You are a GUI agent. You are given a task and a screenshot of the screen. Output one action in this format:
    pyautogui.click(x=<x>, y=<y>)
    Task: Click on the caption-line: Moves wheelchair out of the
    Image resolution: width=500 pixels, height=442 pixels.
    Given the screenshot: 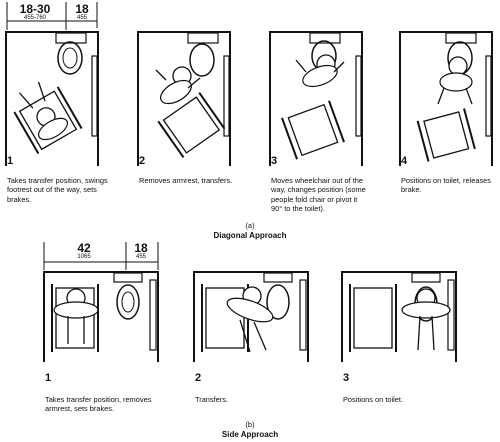 What is the action you would take?
    pyautogui.click(x=317, y=180)
    